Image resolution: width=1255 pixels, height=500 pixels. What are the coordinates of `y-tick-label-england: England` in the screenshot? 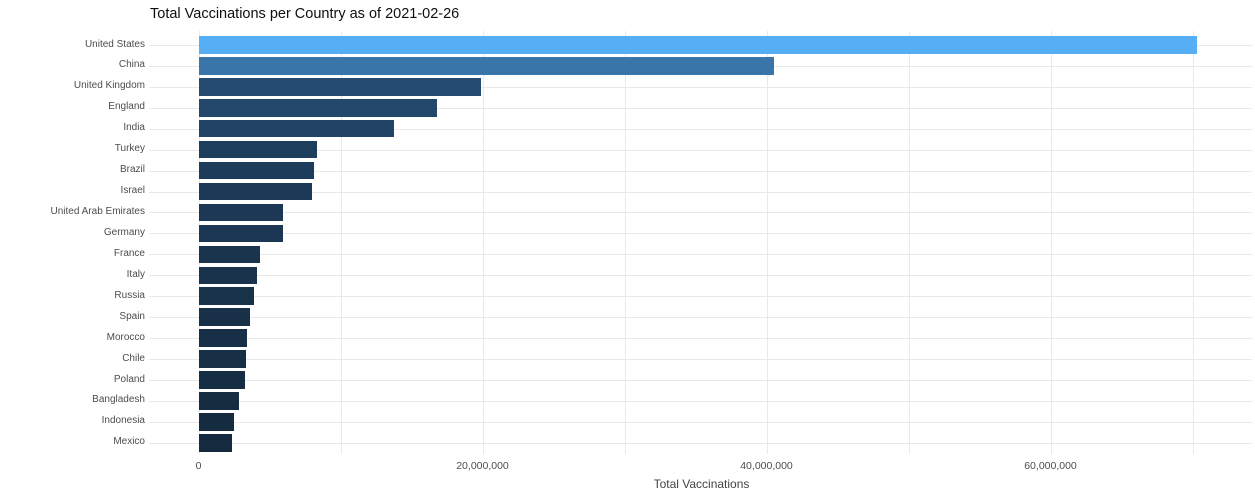 It's located at (126, 107).